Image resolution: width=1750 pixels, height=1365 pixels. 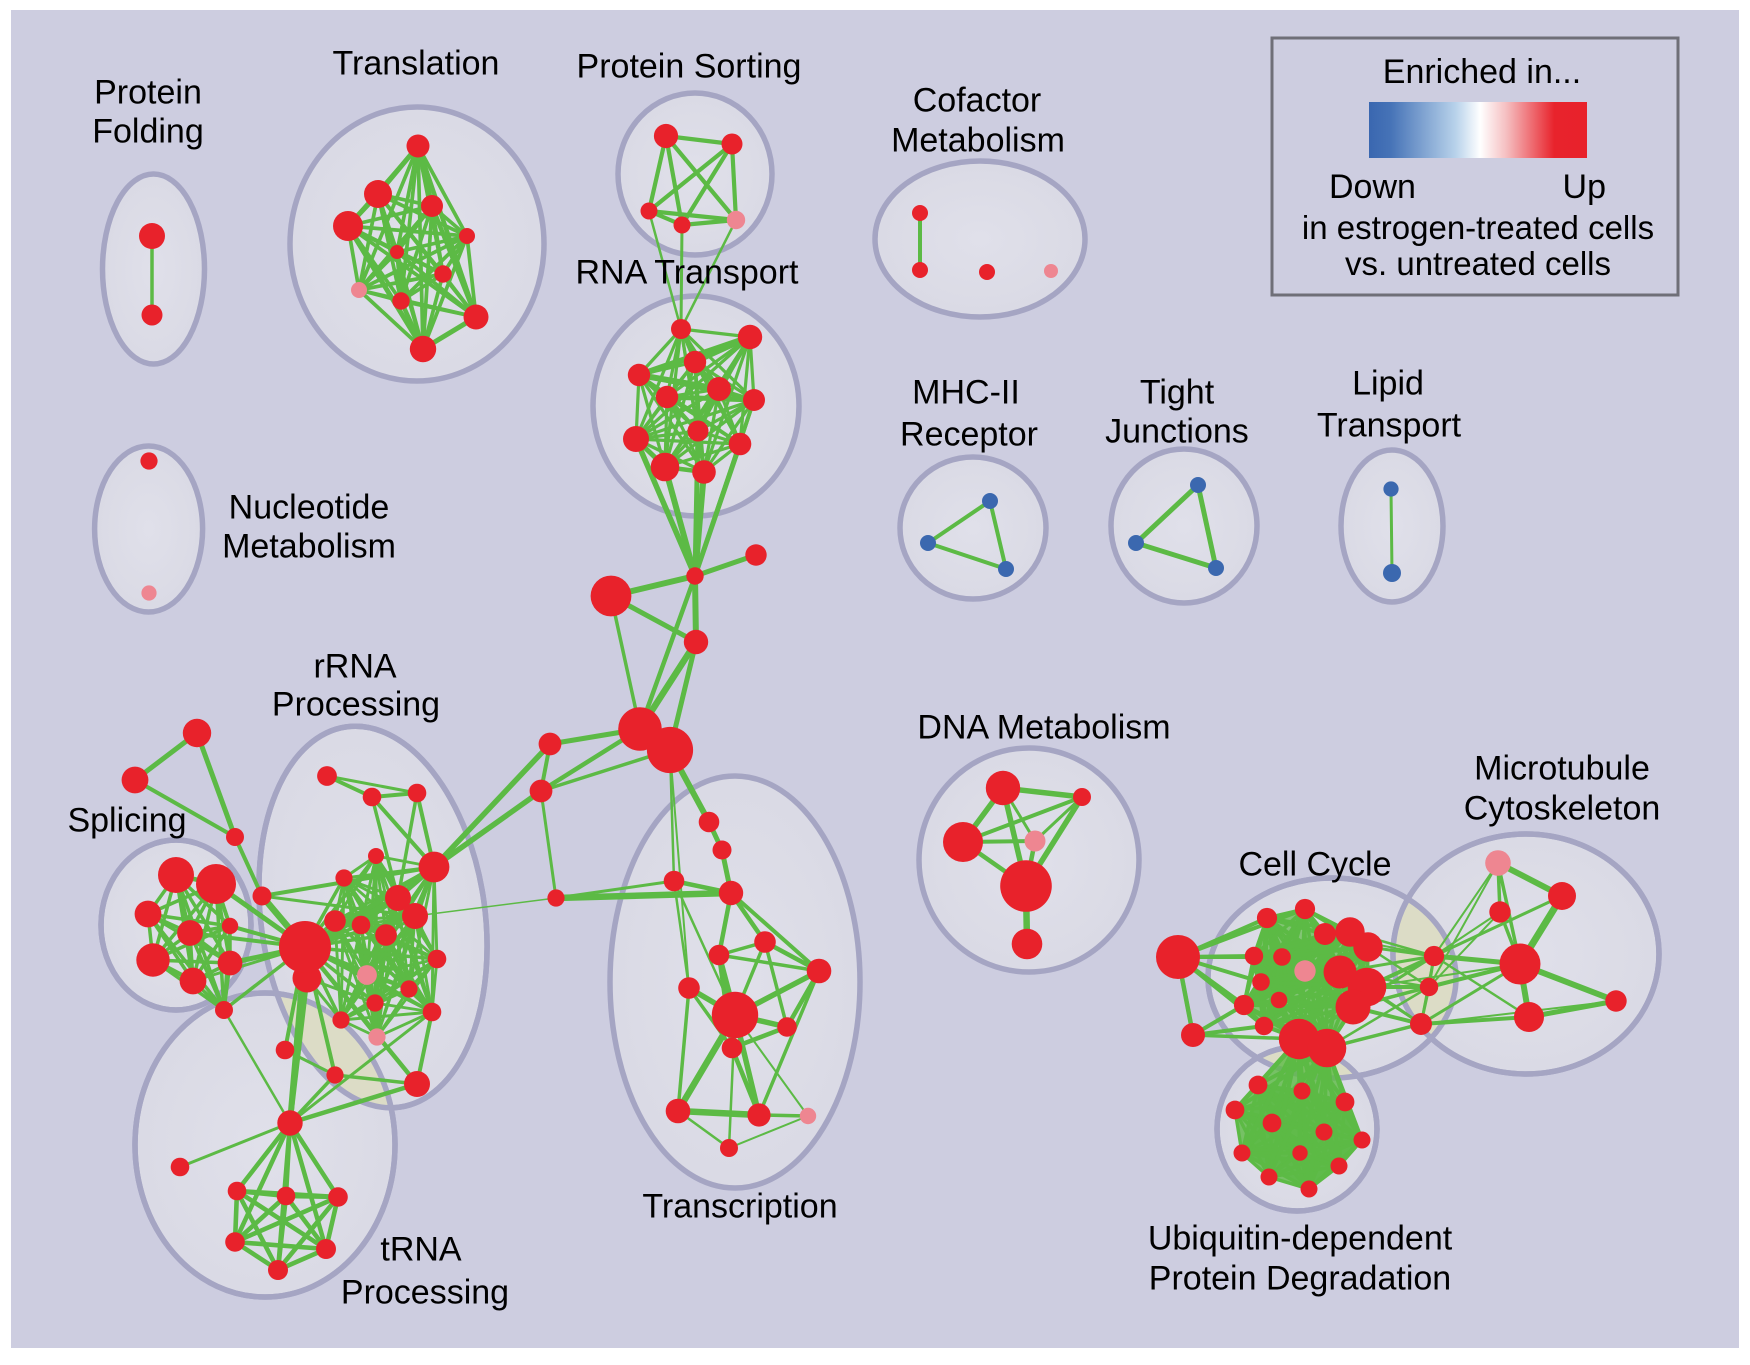 What do you see at coordinates (148, 132) in the screenshot?
I see `svg-text: Folding` at bounding box center [148, 132].